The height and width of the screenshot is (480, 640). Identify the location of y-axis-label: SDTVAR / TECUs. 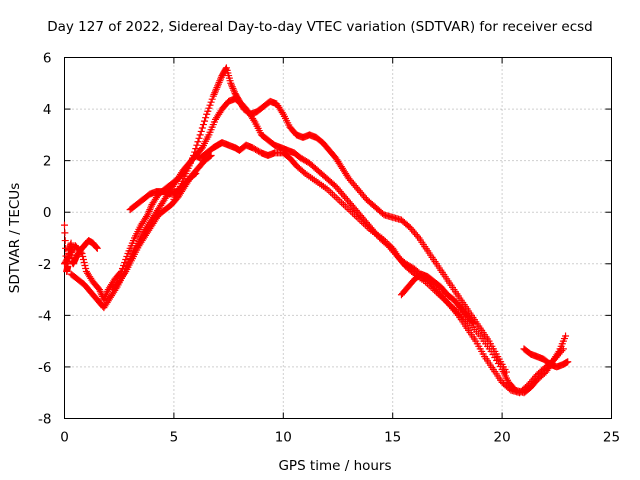
(15, 238).